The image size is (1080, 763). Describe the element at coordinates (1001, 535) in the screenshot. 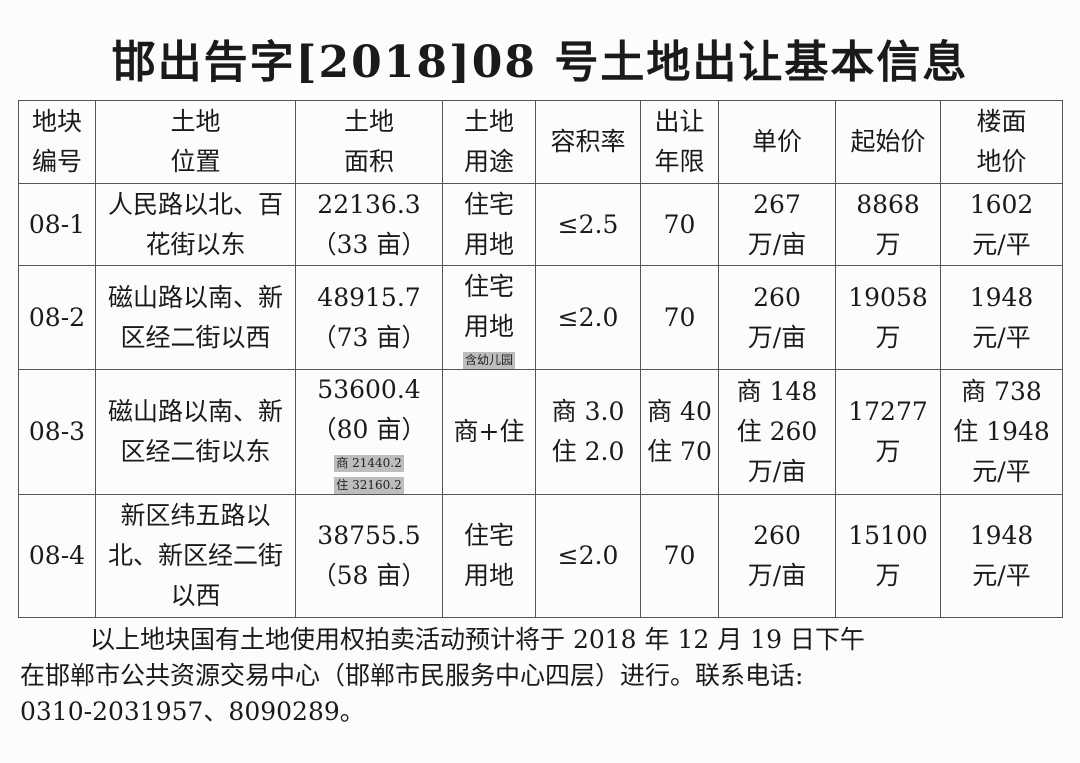

I see `cell-line: 1948` at that location.